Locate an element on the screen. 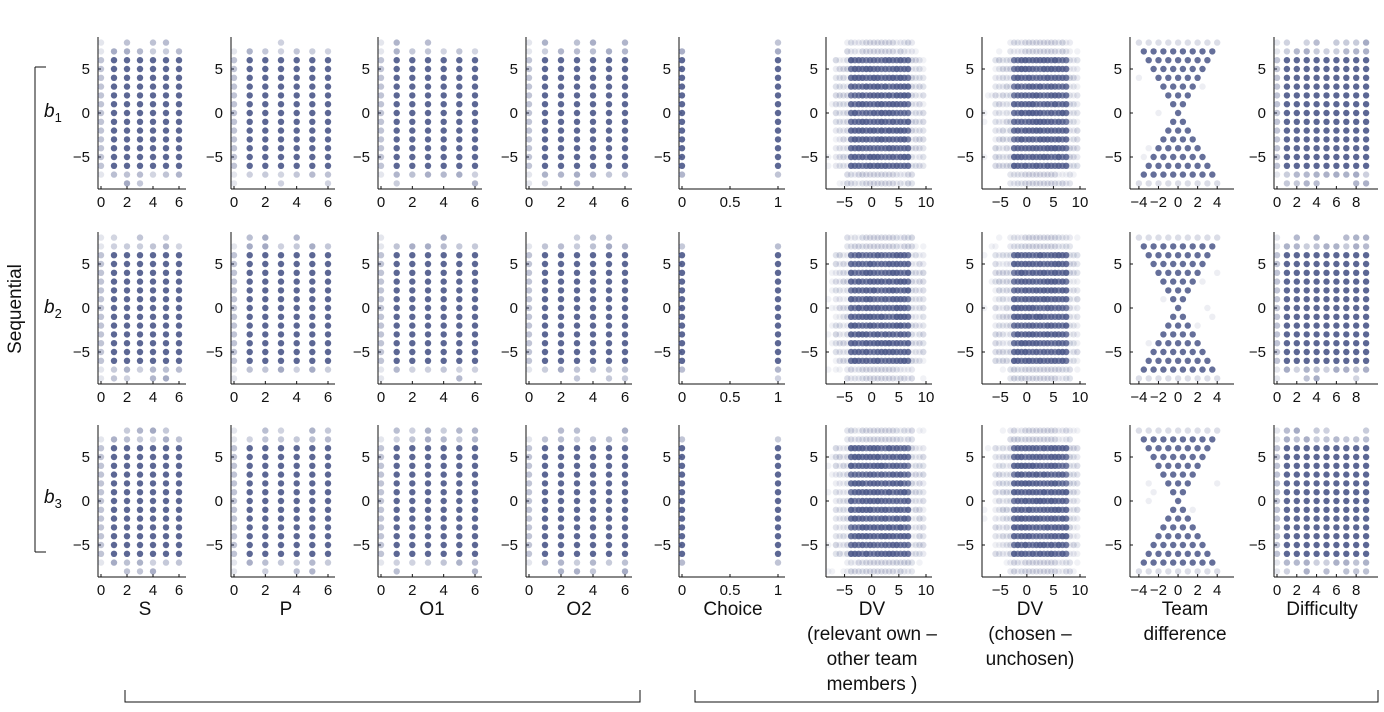 This screenshot has height=712, width=1384. x-tick-label: 10 is located at coordinates (1080, 397).